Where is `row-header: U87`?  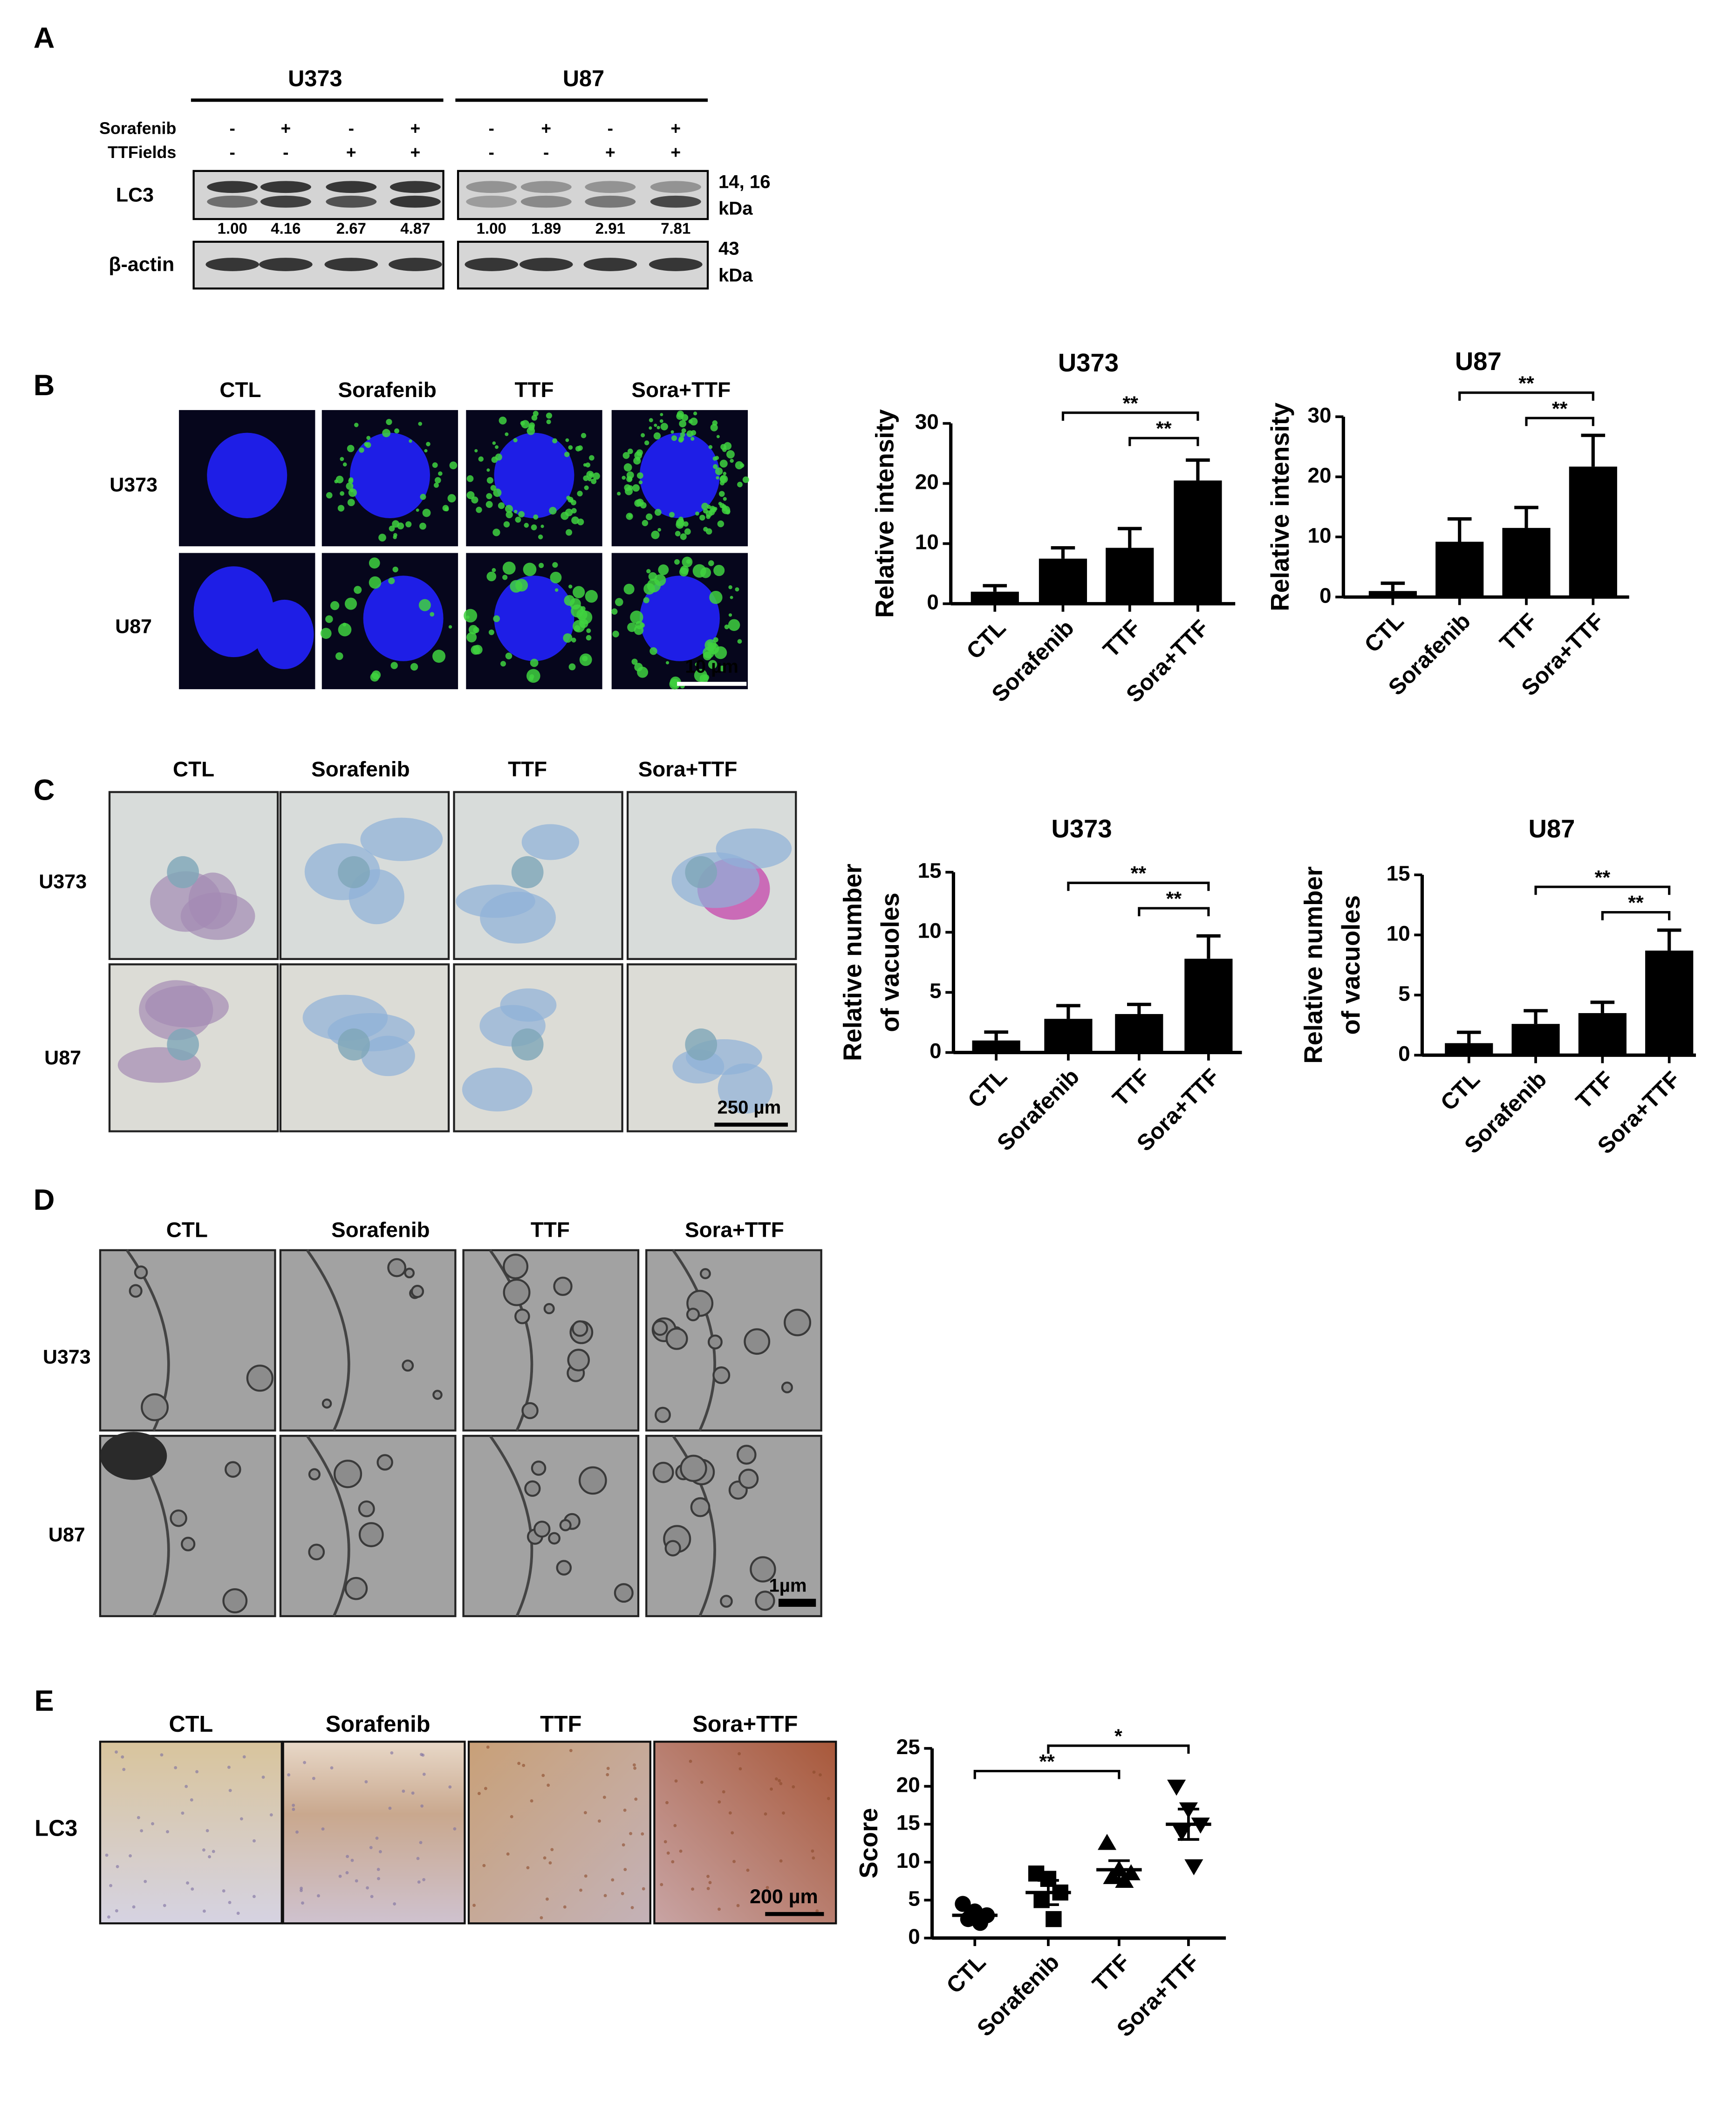 row-header: U87 is located at coordinates (133, 627).